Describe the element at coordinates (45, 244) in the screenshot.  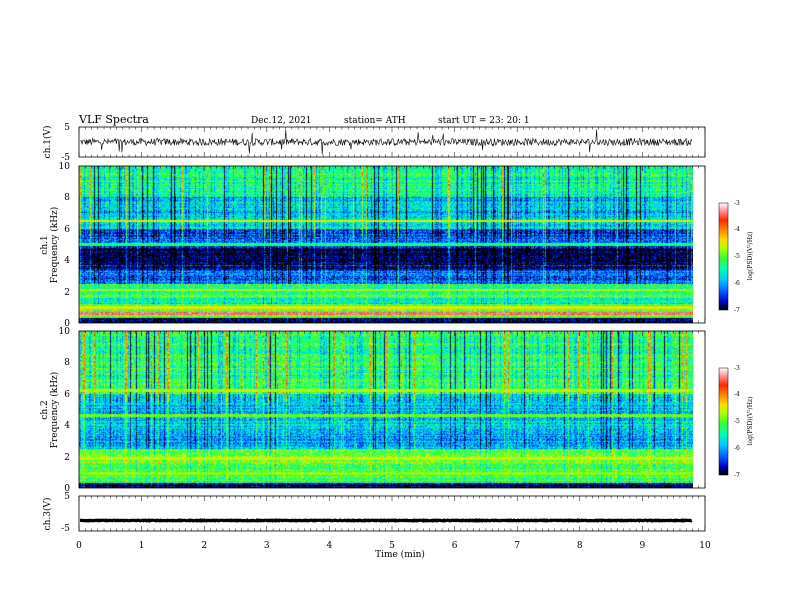
I see `ch1-spec-channel-label: ch.1` at that location.